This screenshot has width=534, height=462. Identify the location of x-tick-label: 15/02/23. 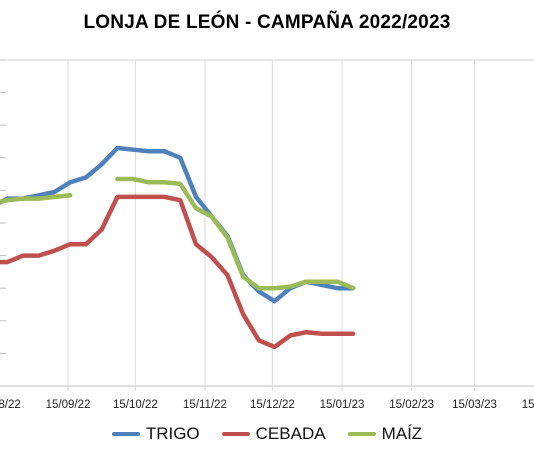
(411, 405).